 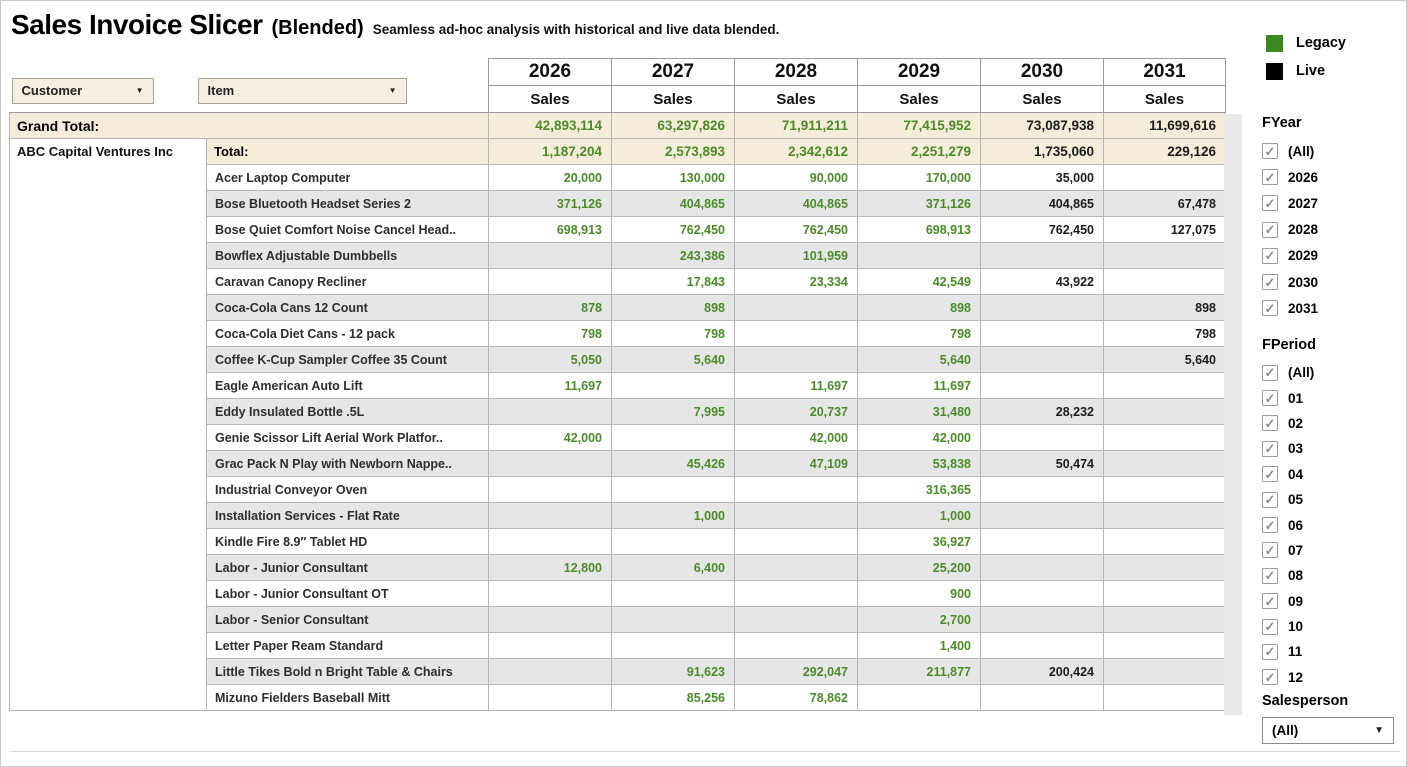 I want to click on sales-value-cell: 127,075, so click(x=1164, y=229).